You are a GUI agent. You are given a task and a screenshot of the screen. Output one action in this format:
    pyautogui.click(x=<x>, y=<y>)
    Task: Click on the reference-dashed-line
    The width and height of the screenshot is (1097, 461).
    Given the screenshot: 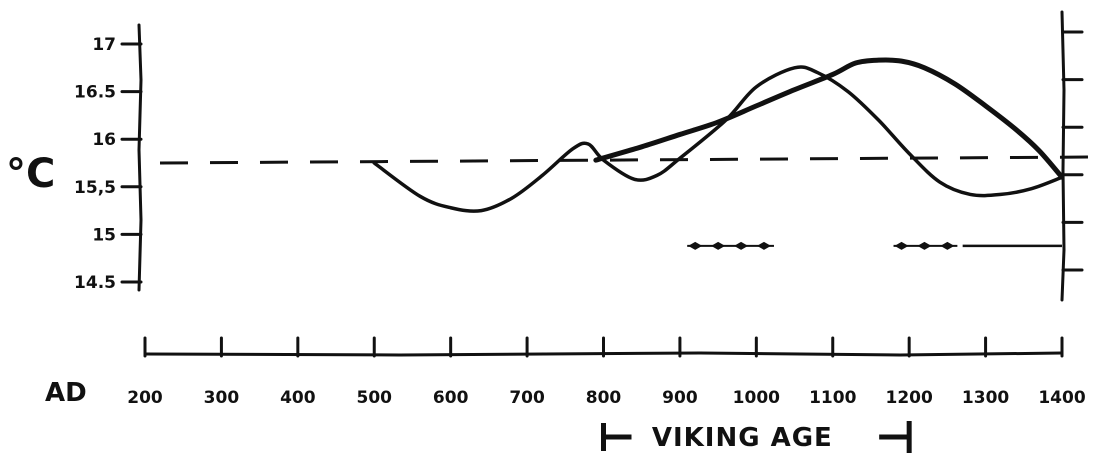 What is the action you would take?
    pyautogui.click(x=625, y=160)
    